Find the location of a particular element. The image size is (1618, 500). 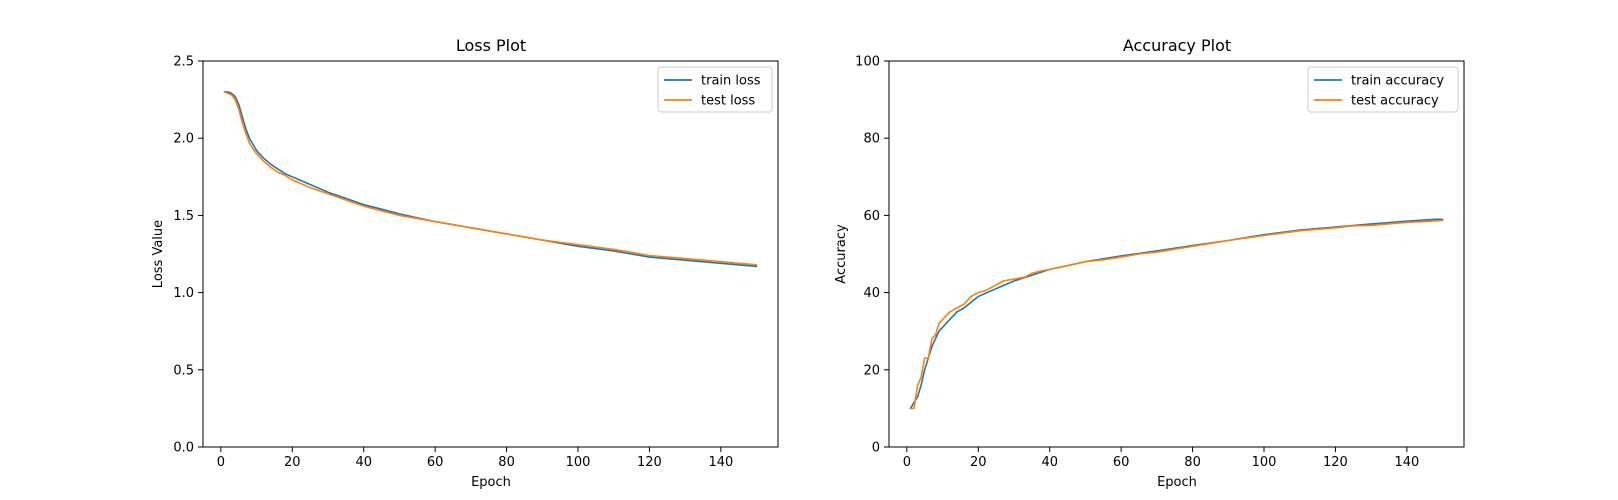

accuracy-plot-y-tick-label: 0 is located at coordinates (876, 448).